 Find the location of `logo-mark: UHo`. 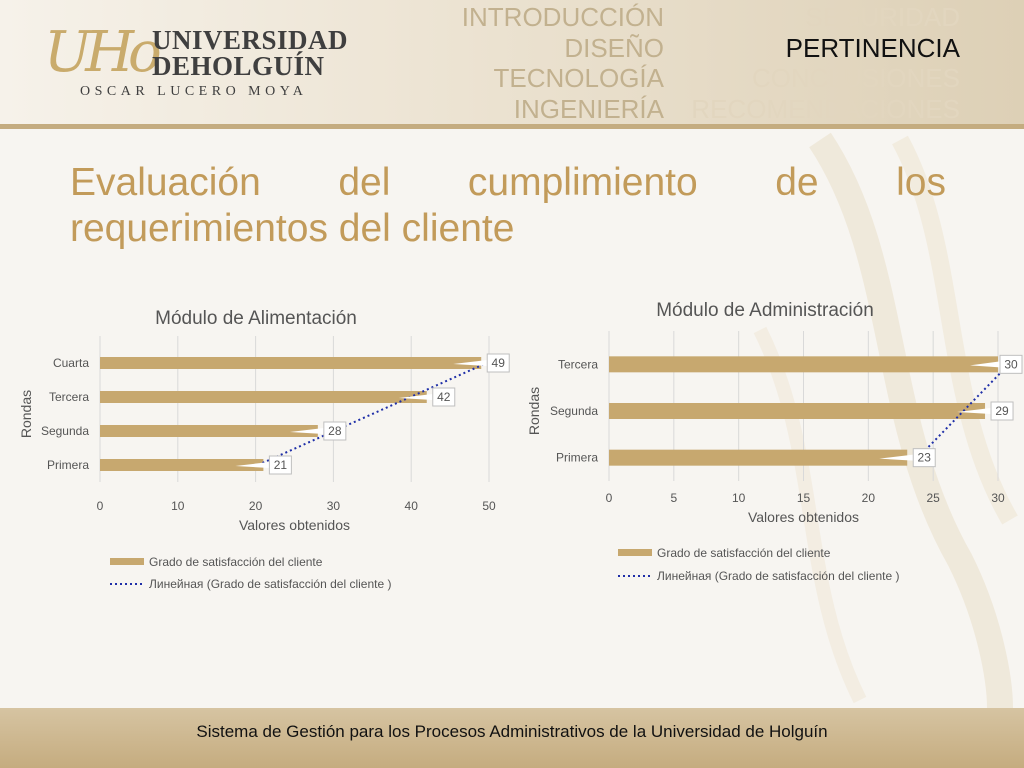

logo-mark: UHo is located at coordinates (103, 52).